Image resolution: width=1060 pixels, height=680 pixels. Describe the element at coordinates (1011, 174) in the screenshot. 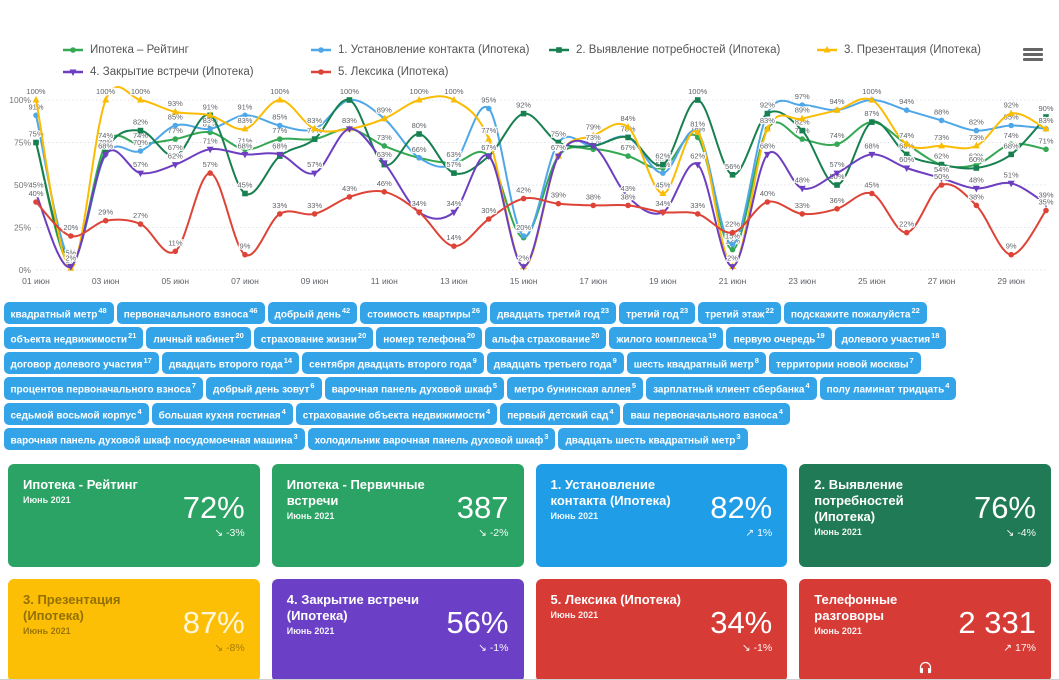

I see `data-label: 51%` at that location.